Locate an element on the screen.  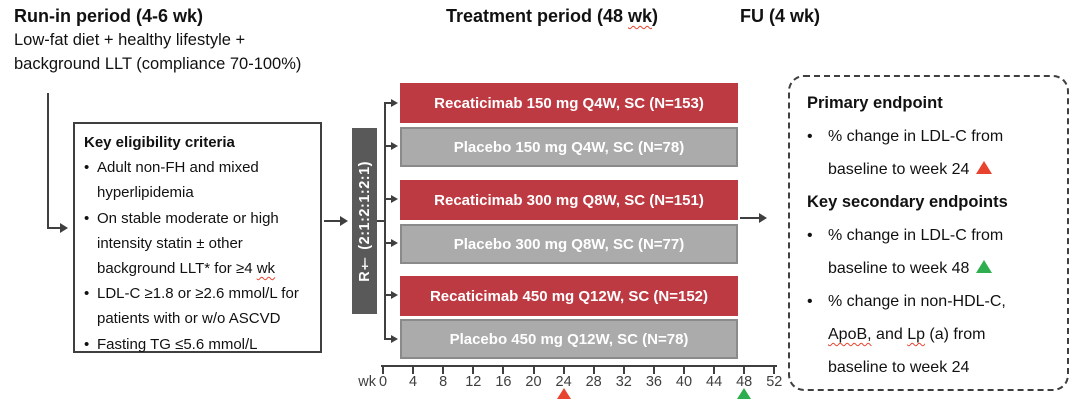
axis-tick-label: 20 is located at coordinates (533, 382).